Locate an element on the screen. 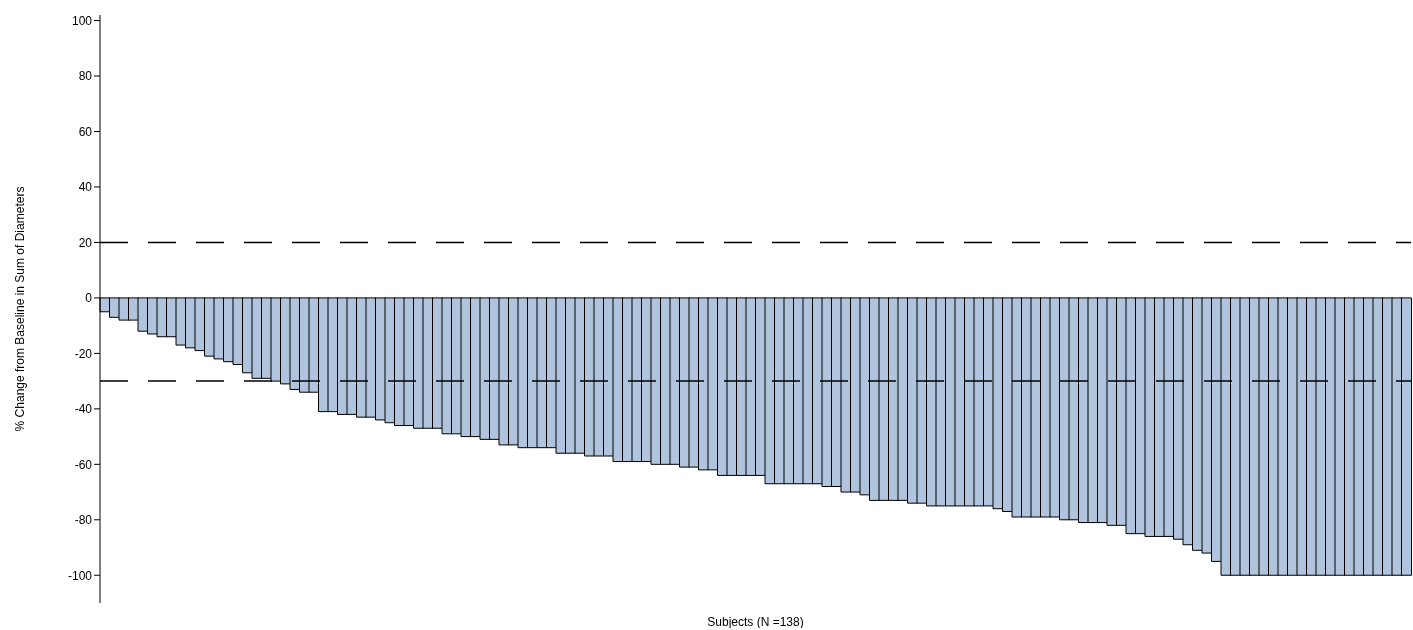 Image resolution: width=1413 pixels, height=630 pixels. y-tick-label: 40 is located at coordinates (85, 187).